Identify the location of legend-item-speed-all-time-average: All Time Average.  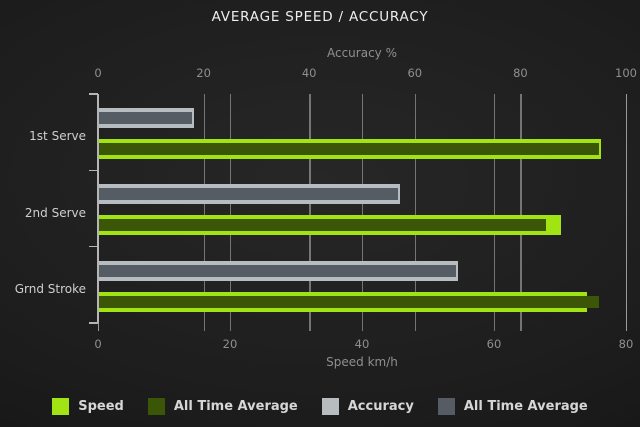
(222, 406).